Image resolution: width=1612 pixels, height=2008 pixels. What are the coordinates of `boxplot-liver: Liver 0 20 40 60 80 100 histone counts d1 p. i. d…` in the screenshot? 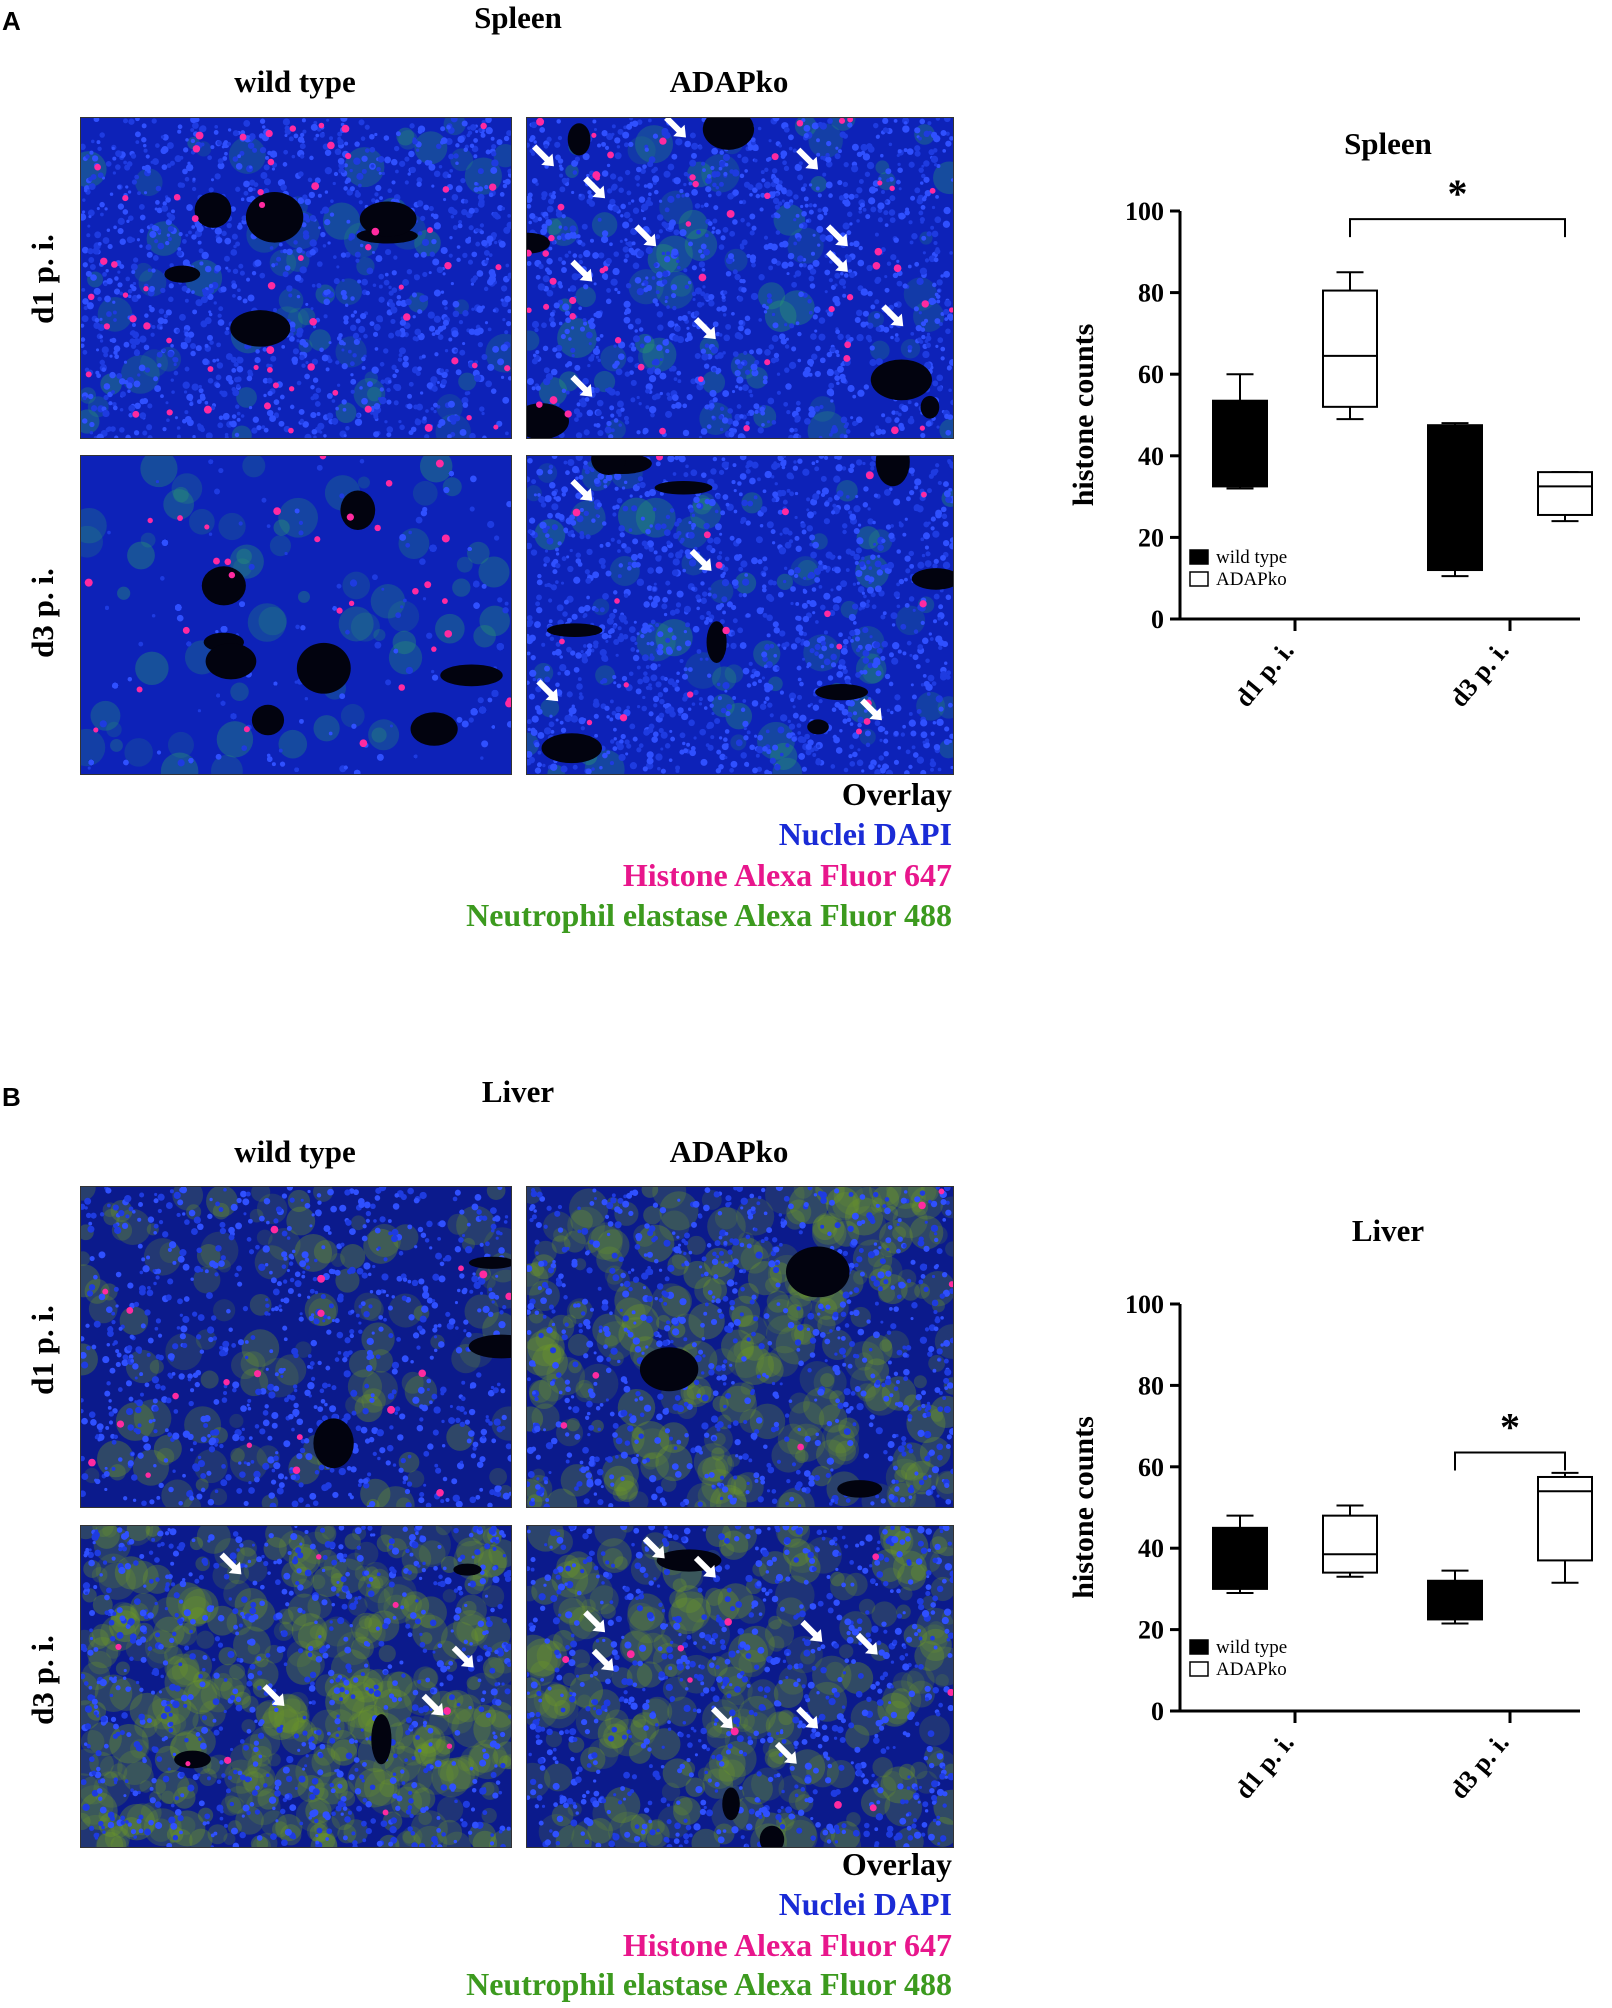 It's located at (1330, 1508).